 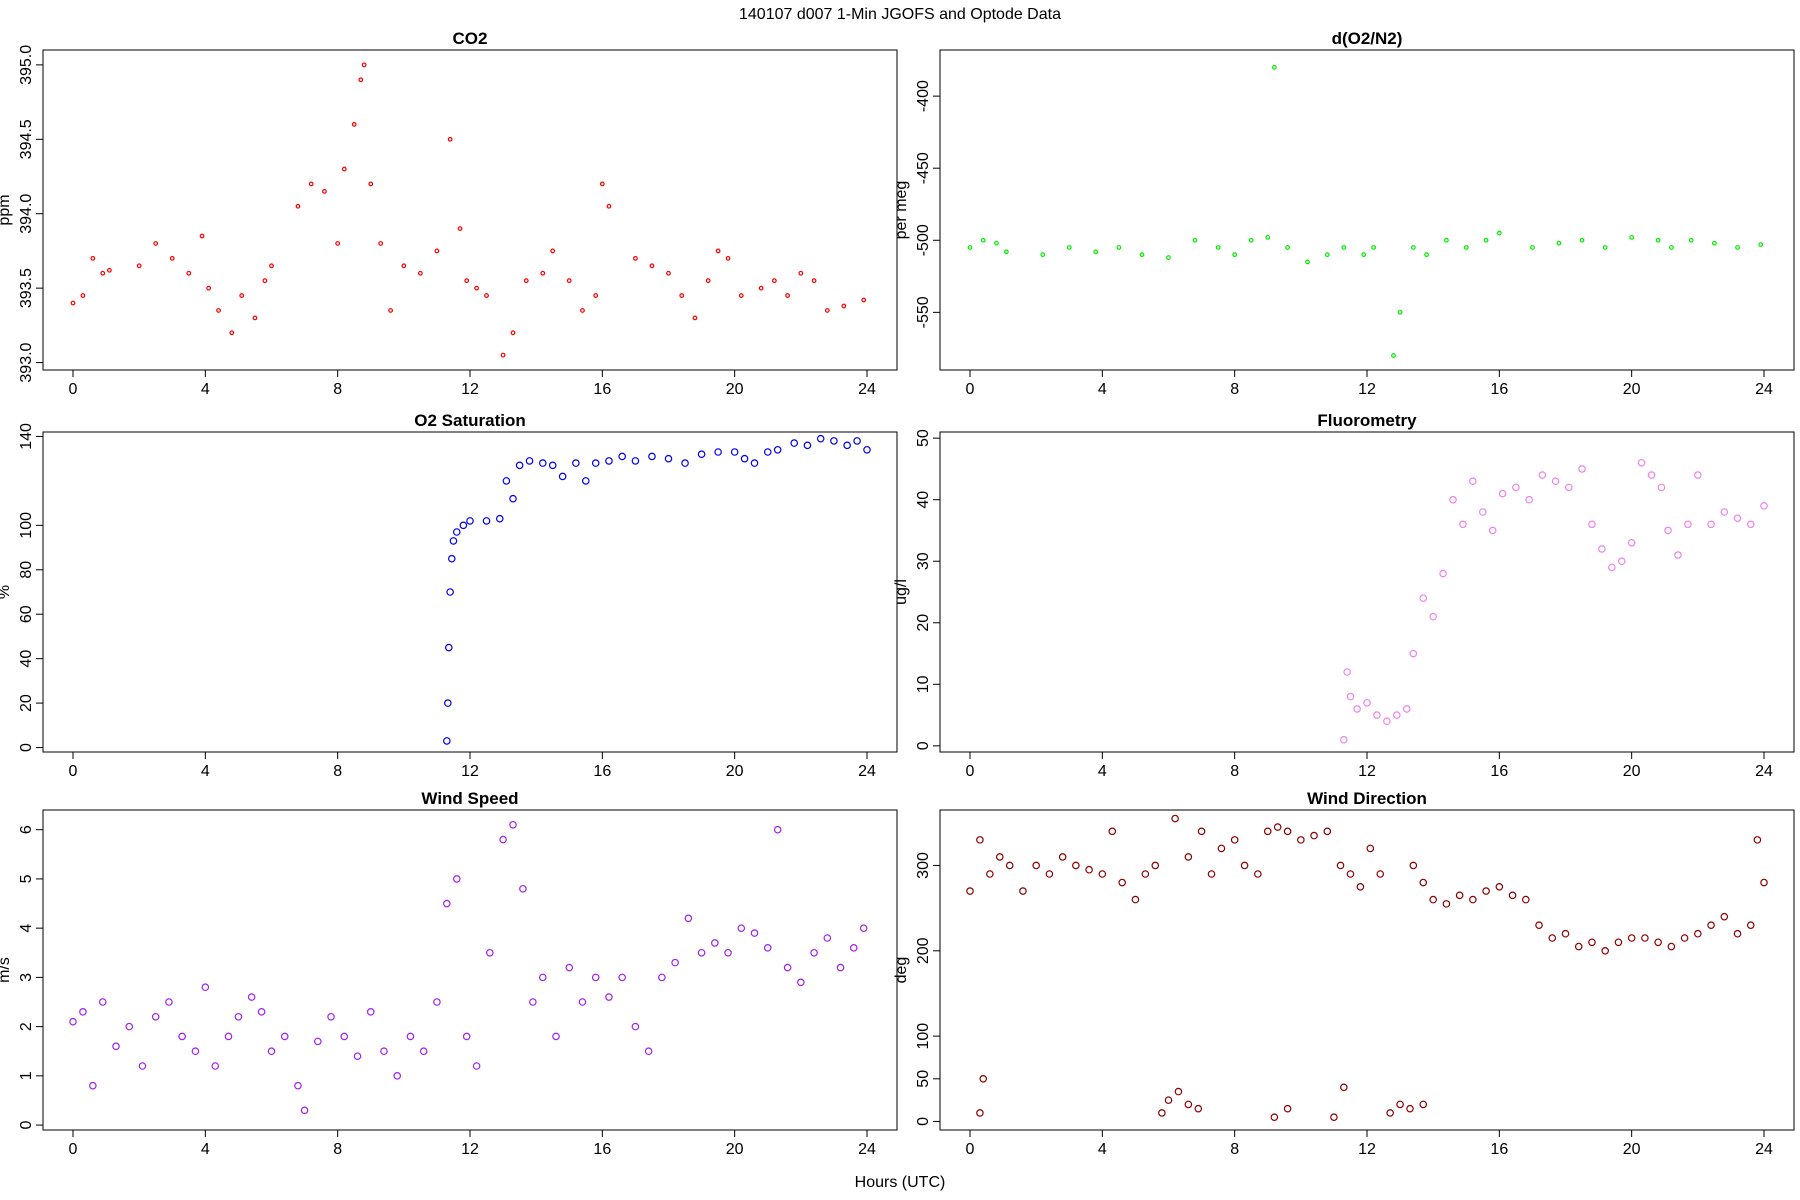 I want to click on wdir-ytick-label-0: 0, so click(x=923, y=1121).